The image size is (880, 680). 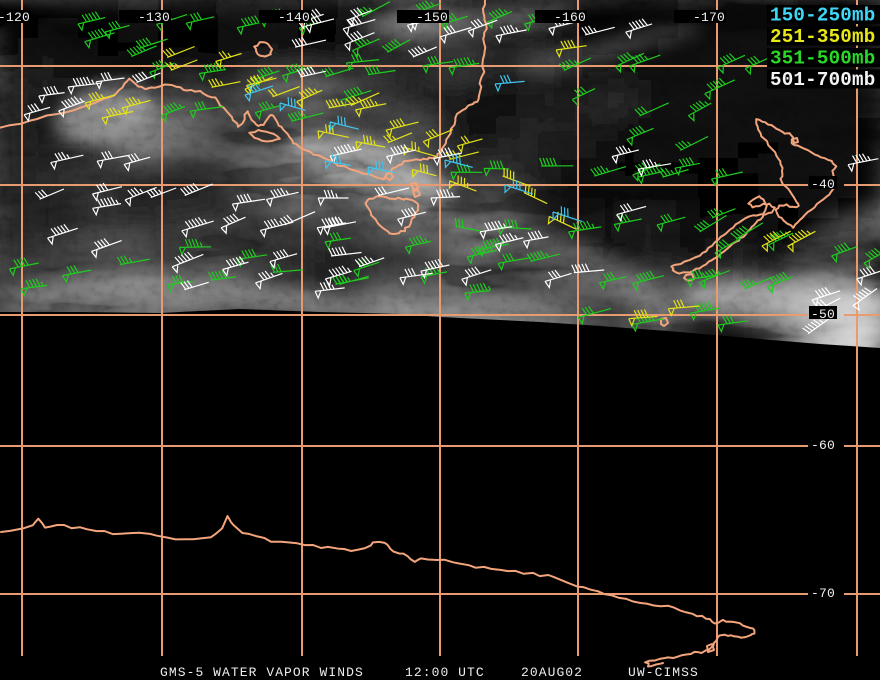 What do you see at coordinates (822, 16) in the screenshot?
I see `svg-text: 150-250mb` at bounding box center [822, 16].